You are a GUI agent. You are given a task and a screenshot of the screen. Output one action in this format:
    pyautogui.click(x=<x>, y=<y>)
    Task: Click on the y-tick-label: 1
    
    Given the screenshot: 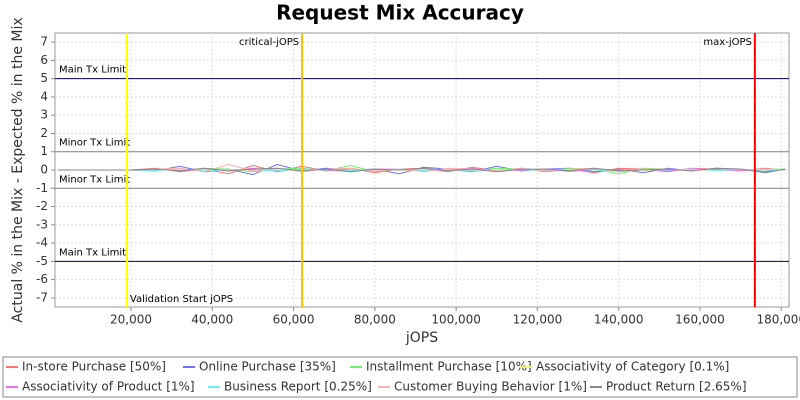 What is the action you would take?
    pyautogui.click(x=44, y=151)
    